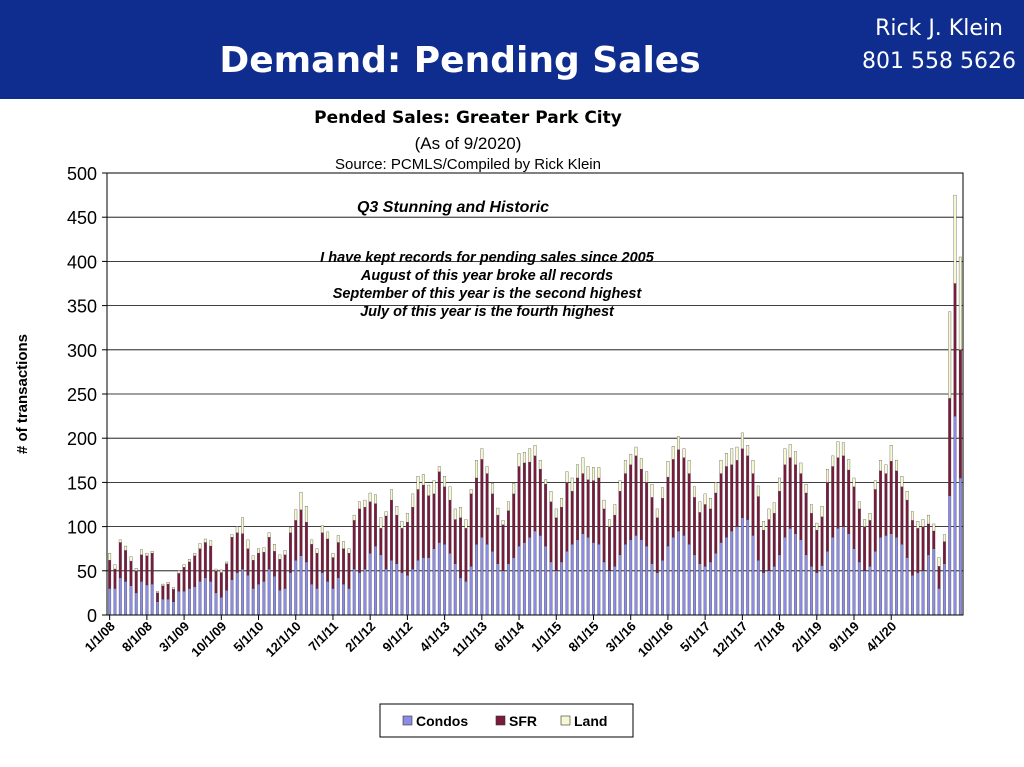 This screenshot has width=1024, height=767. What do you see at coordinates (82, 218) in the screenshot?
I see `y-tick-label: 450` at bounding box center [82, 218].